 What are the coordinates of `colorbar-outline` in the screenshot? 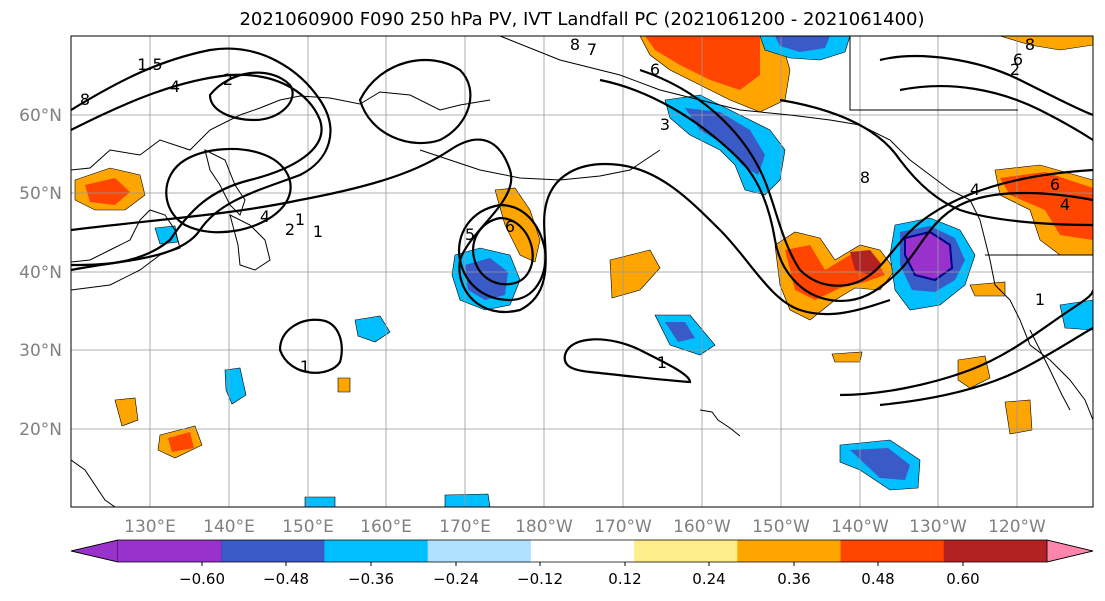 It's located at (582, 551).